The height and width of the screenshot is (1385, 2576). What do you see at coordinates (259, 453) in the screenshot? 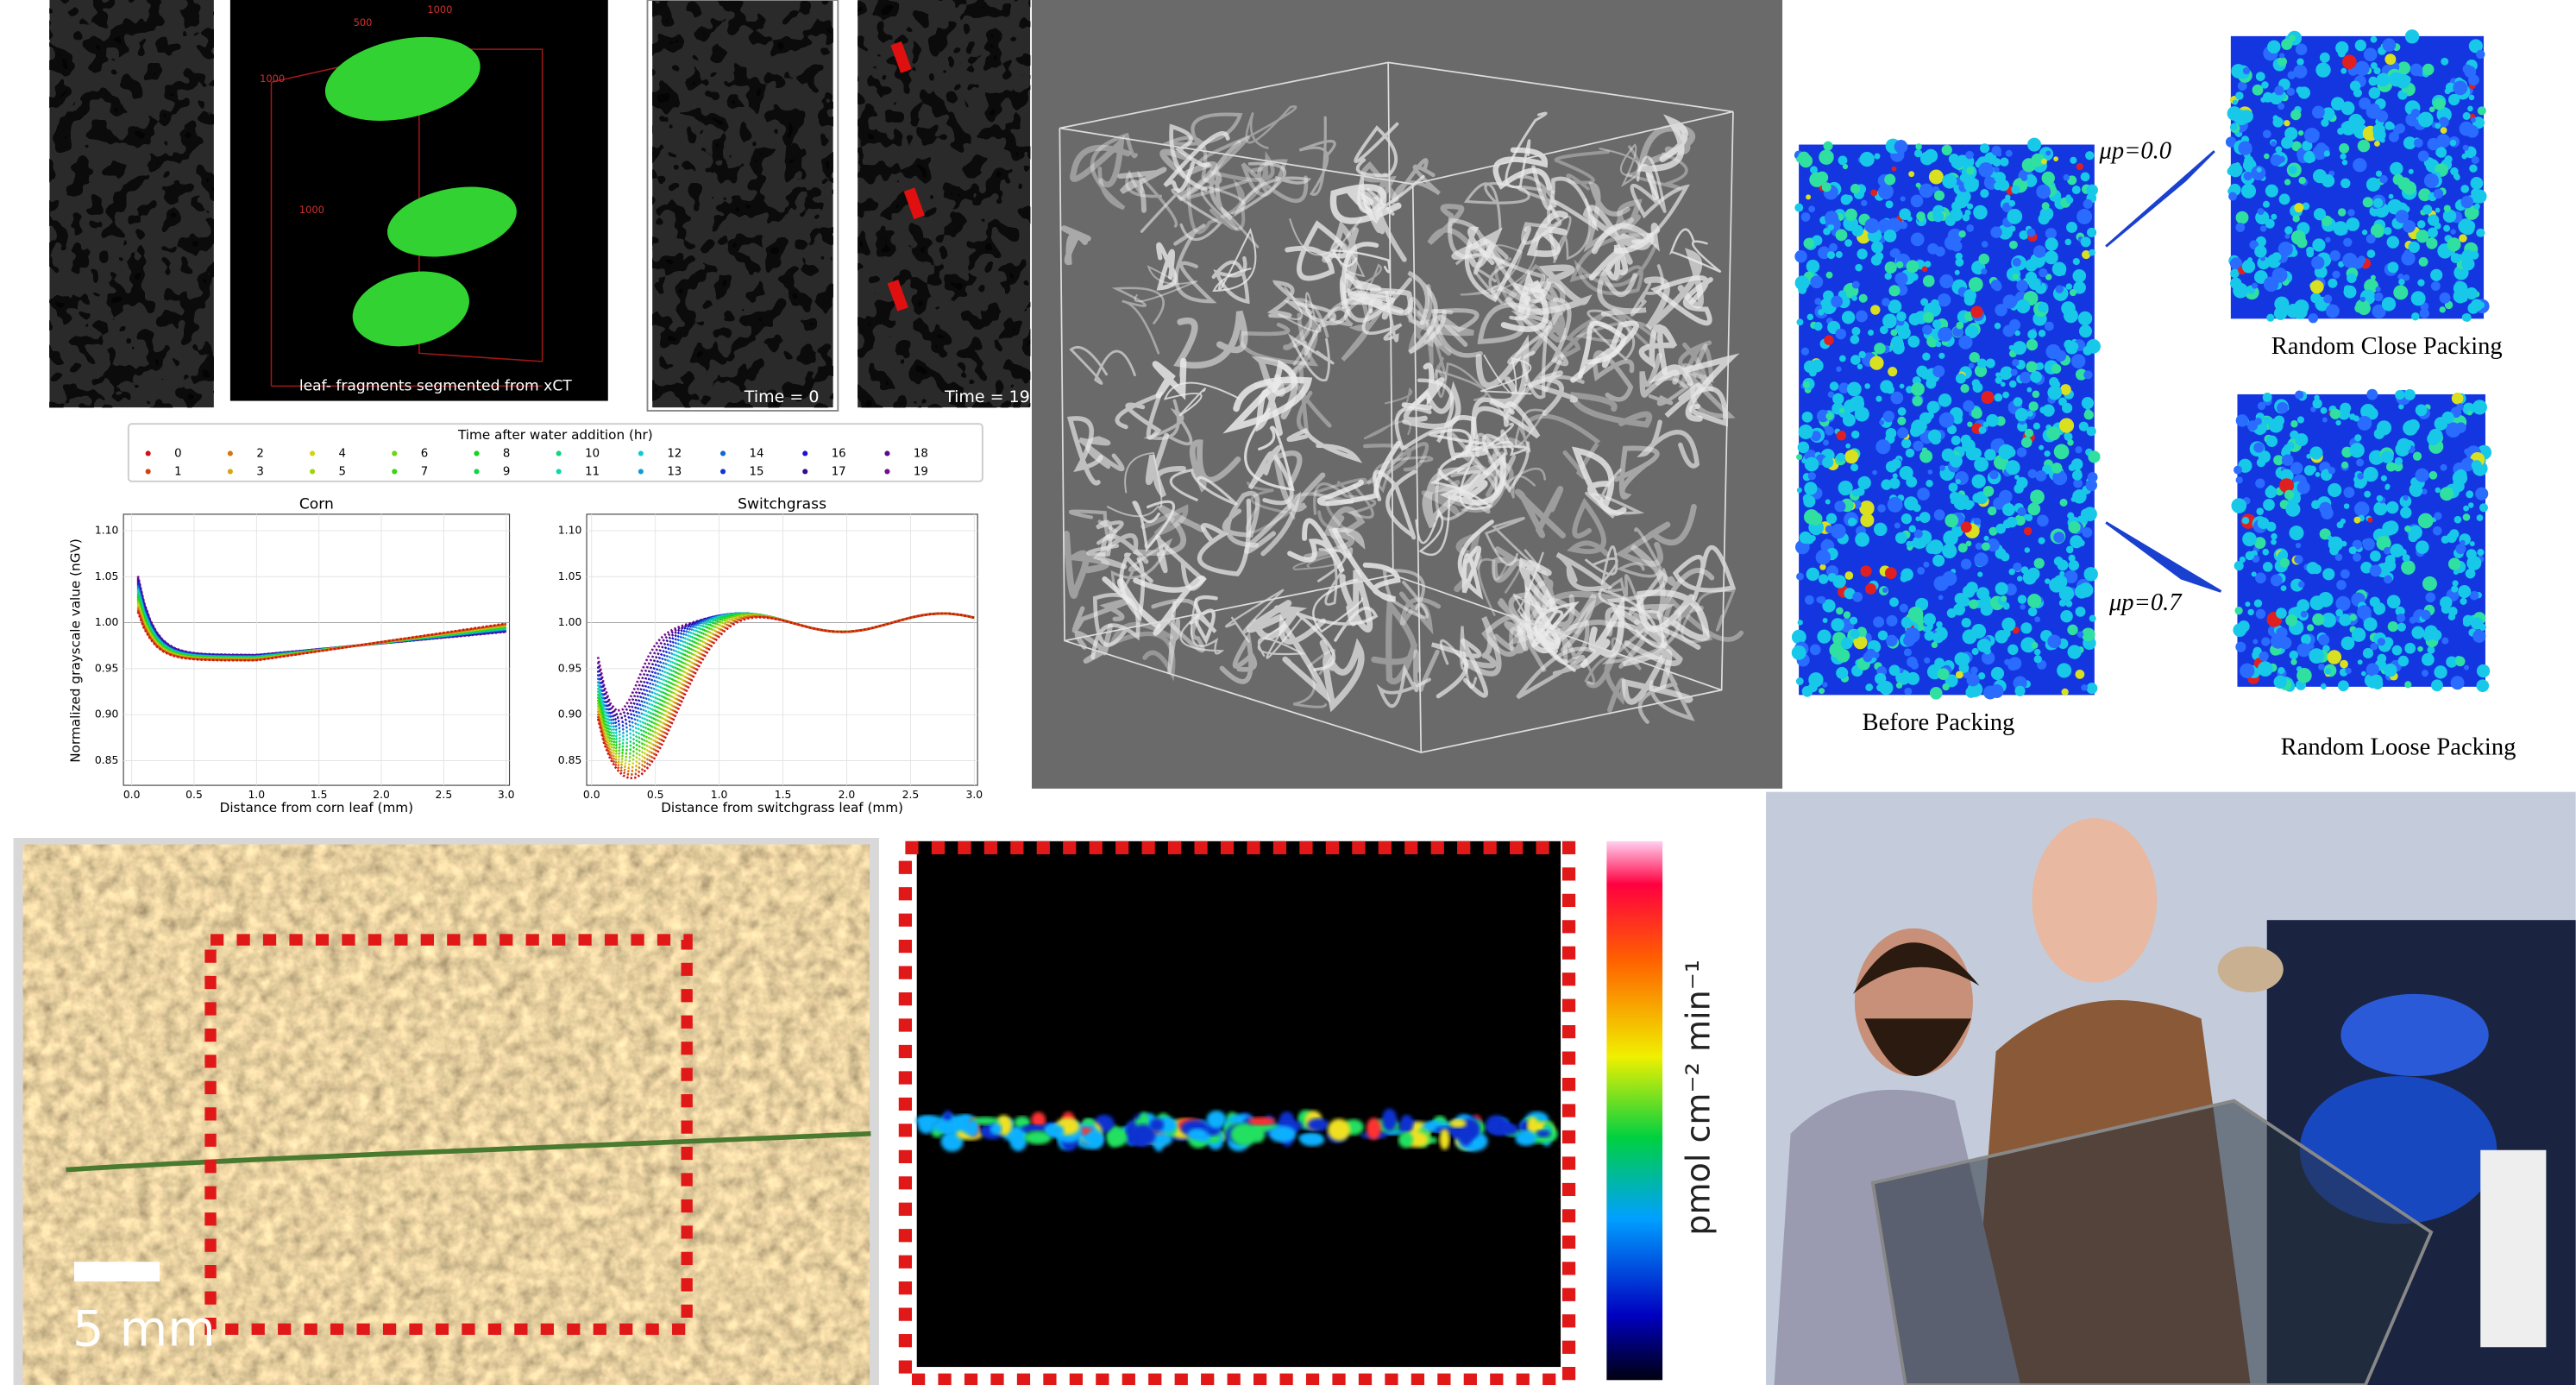
I see `legend-label: 2` at bounding box center [259, 453].